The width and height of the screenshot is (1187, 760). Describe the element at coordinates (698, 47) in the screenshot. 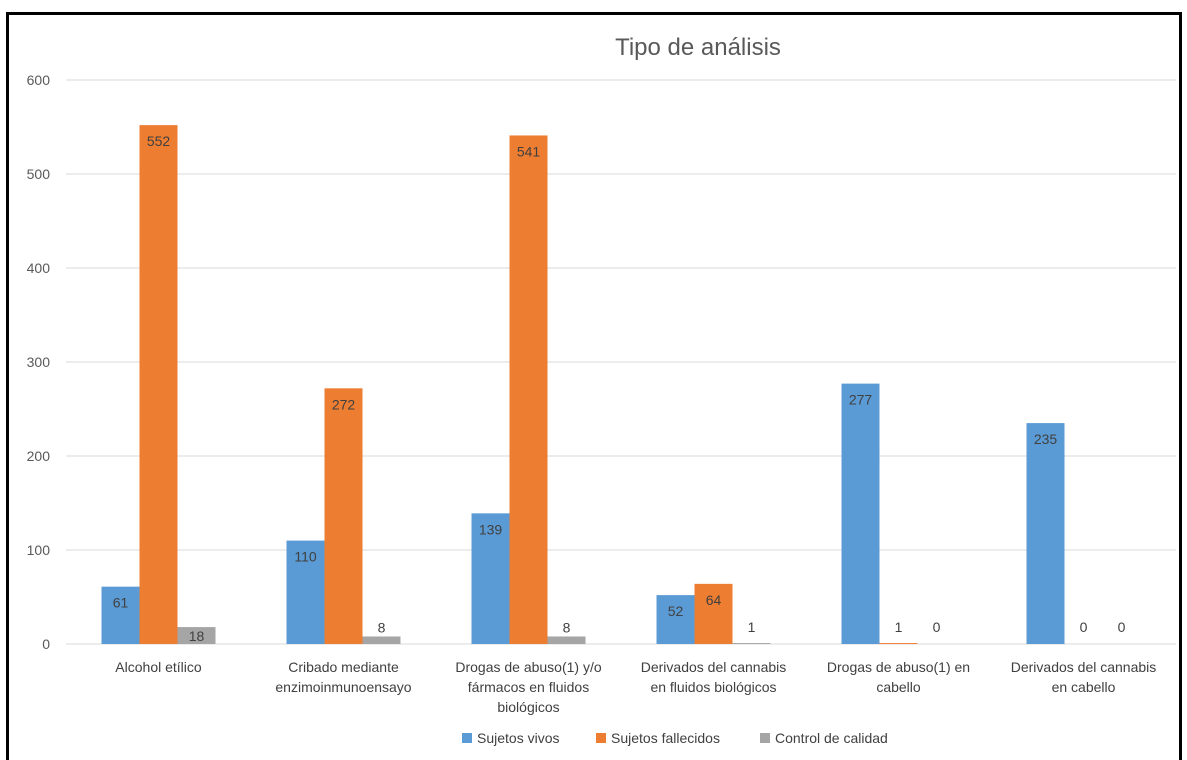

I see `chart-title: Tipo de análisis` at that location.